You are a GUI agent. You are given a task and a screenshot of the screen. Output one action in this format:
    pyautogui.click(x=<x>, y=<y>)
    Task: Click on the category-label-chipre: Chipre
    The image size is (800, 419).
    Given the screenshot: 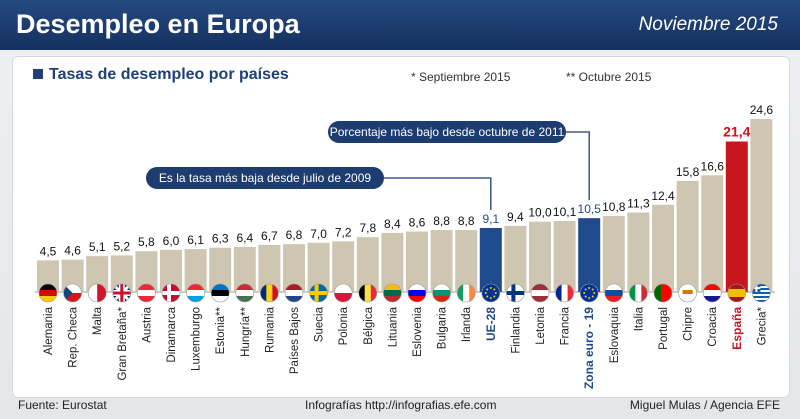 What is the action you would take?
    pyautogui.click(x=689, y=324)
    